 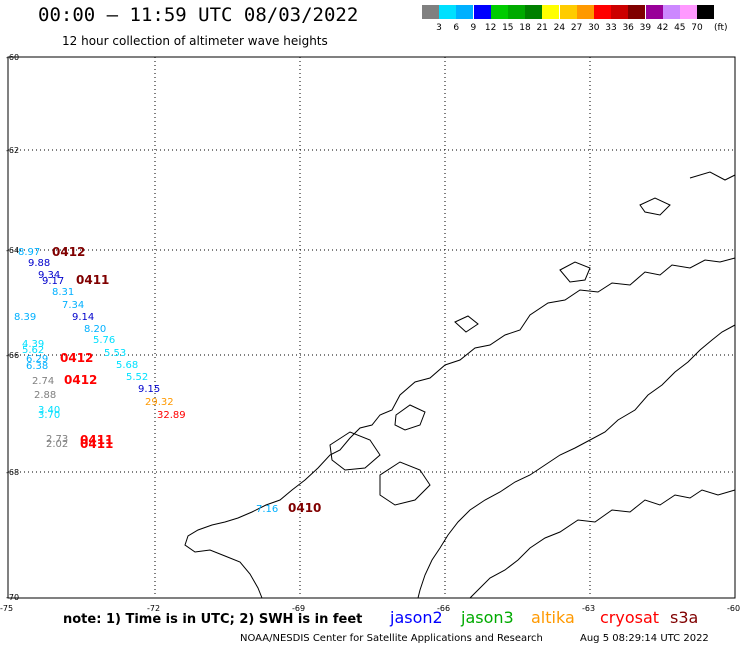 What do you see at coordinates (198, 15) in the screenshot?
I see `map-title: 00:00 – 11:59 UTC 08/03/2022` at bounding box center [198, 15].